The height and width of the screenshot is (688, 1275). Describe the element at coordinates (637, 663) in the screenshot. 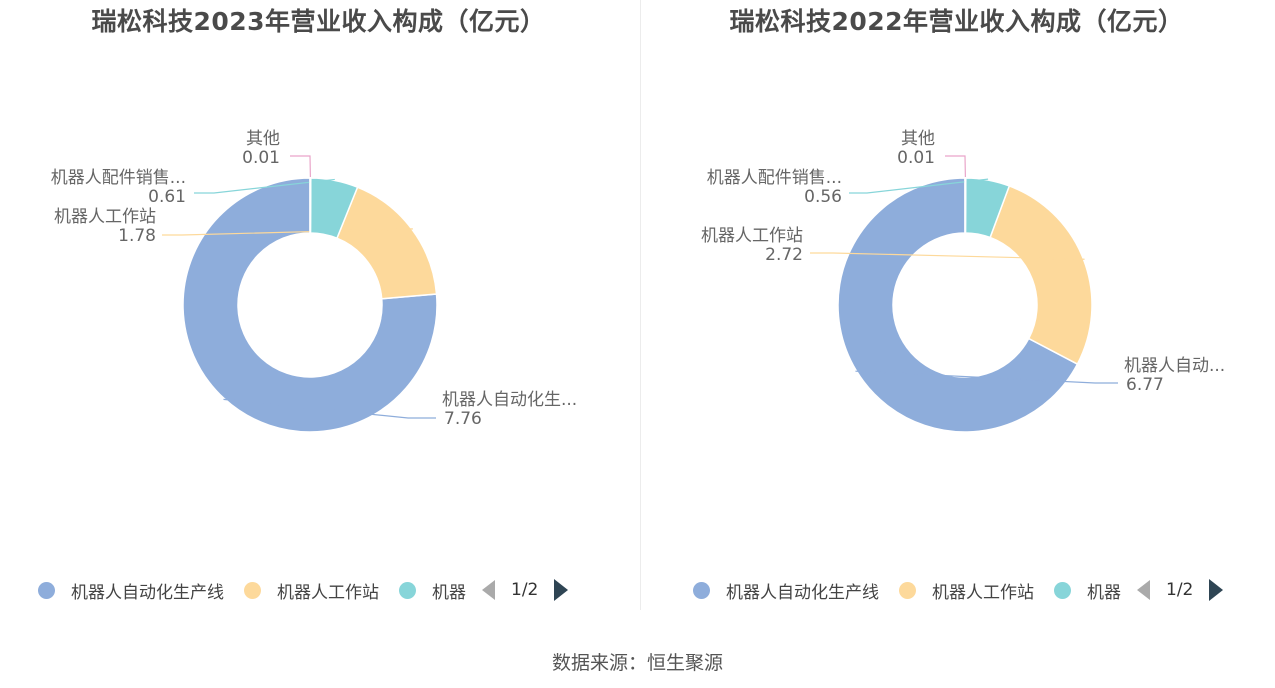

I see `data-source-footer: 数据来源：恒生聚源` at that location.